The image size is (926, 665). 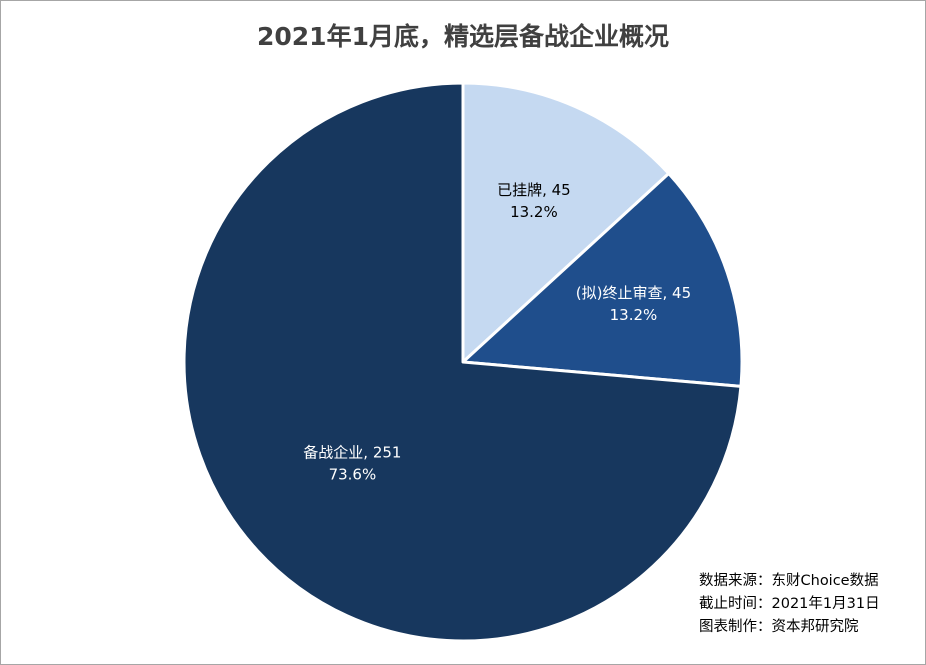 I want to click on slice-label-3: 备战企业, 251, so click(x=352, y=452).